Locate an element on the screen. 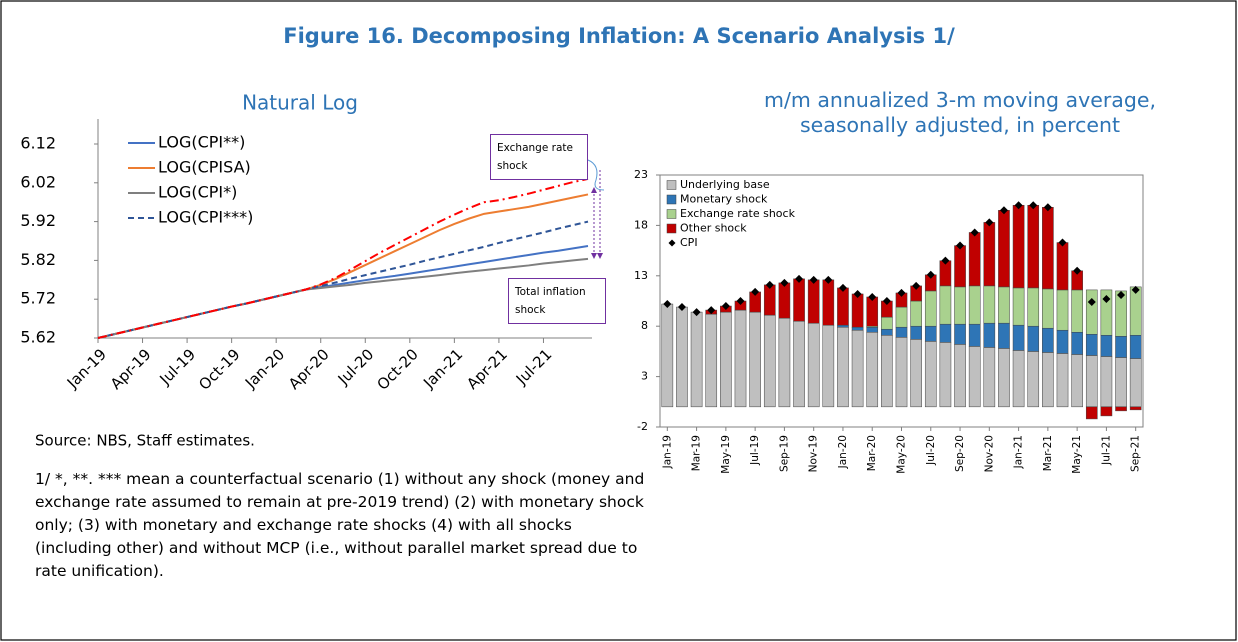  y-tick-label: 8 is located at coordinates (644, 325).